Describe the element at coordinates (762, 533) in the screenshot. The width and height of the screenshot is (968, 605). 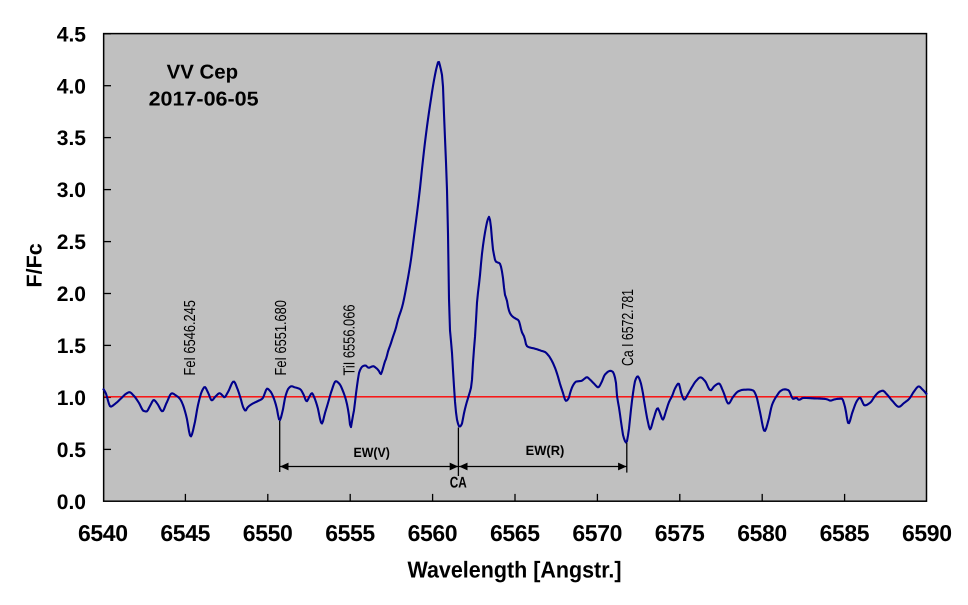
I see `svg-text: 6580` at that location.